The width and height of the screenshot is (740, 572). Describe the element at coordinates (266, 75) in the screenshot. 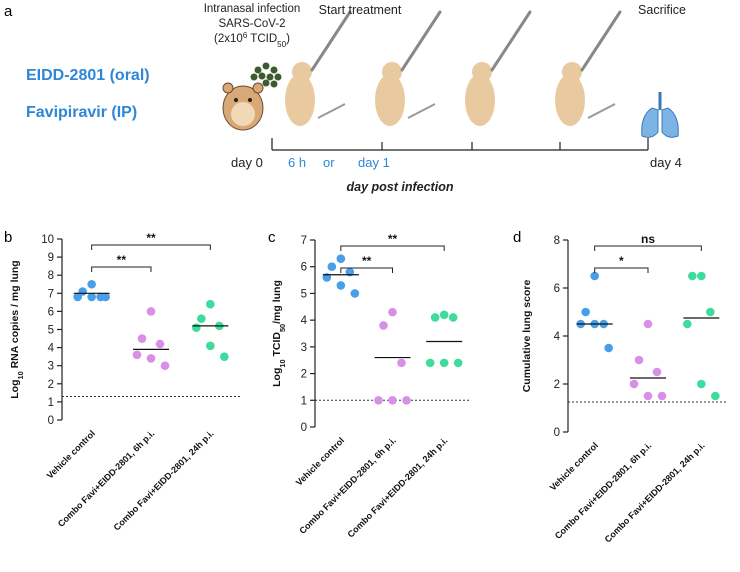

I see `virus` at that location.